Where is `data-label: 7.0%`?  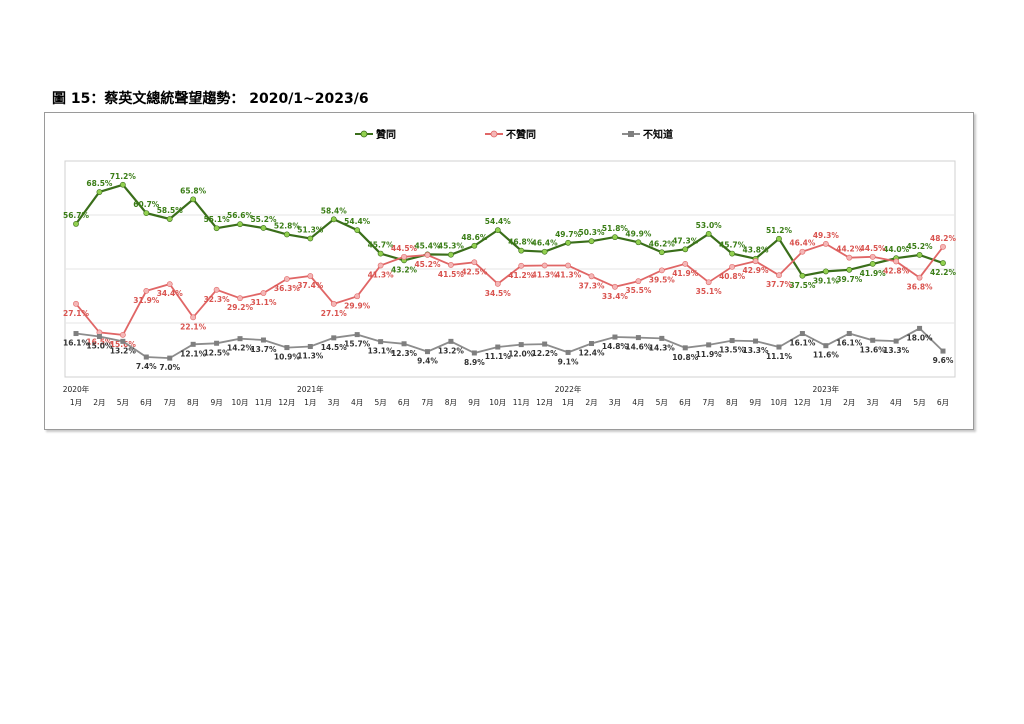 data-label: 7.0% is located at coordinates (169, 367).